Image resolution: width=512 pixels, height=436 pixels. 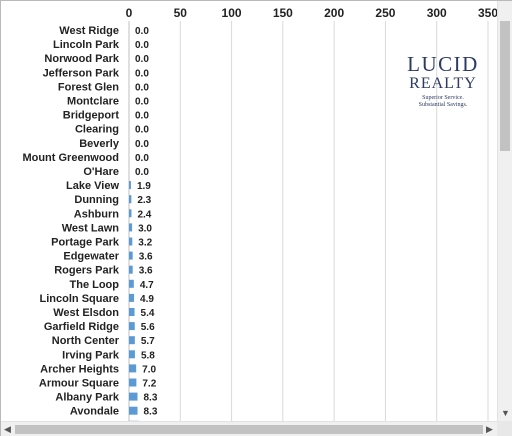 What do you see at coordinates (487, 13) in the screenshot?
I see `x-tick-label: 350` at bounding box center [487, 13].